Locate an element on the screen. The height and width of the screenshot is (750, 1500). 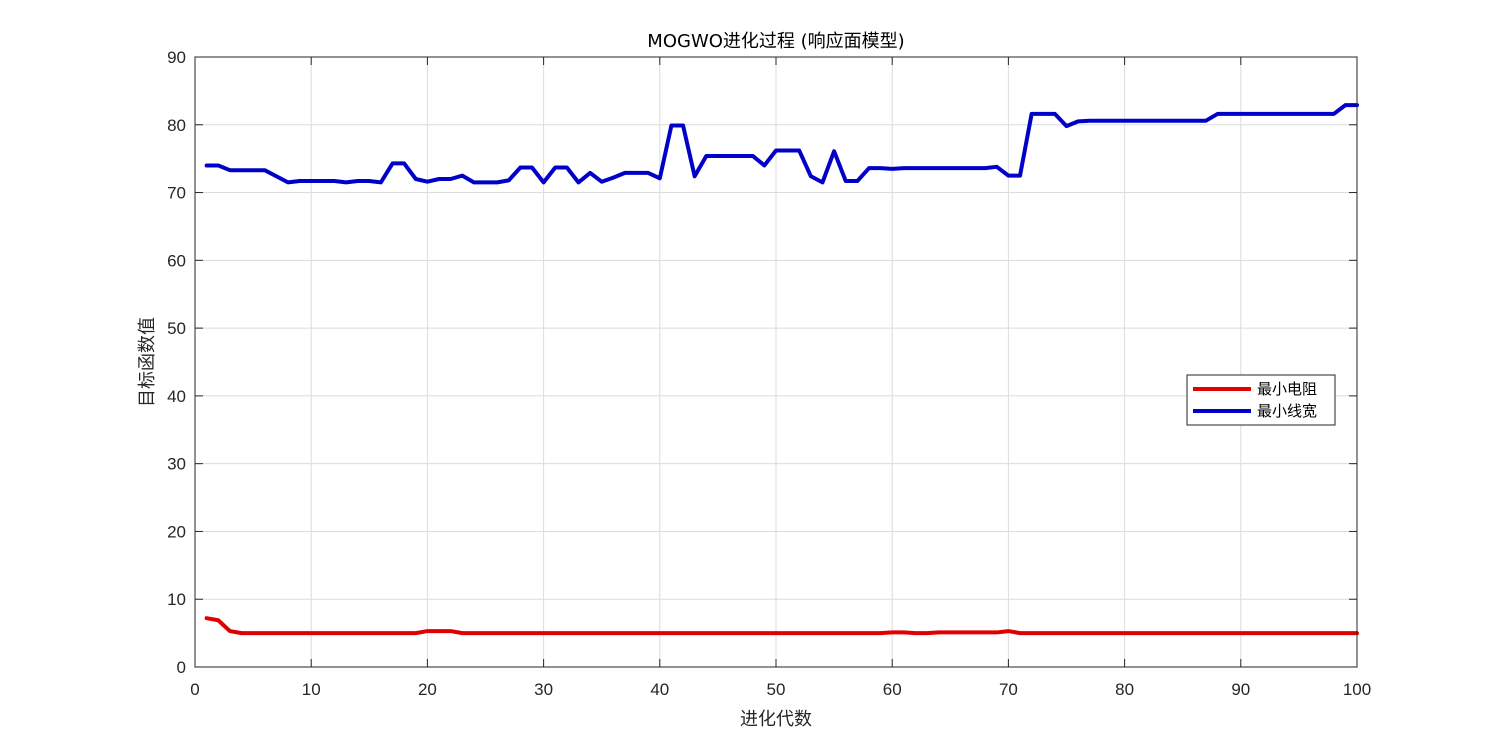
x-tick-label: 100 is located at coordinates (1357, 689).